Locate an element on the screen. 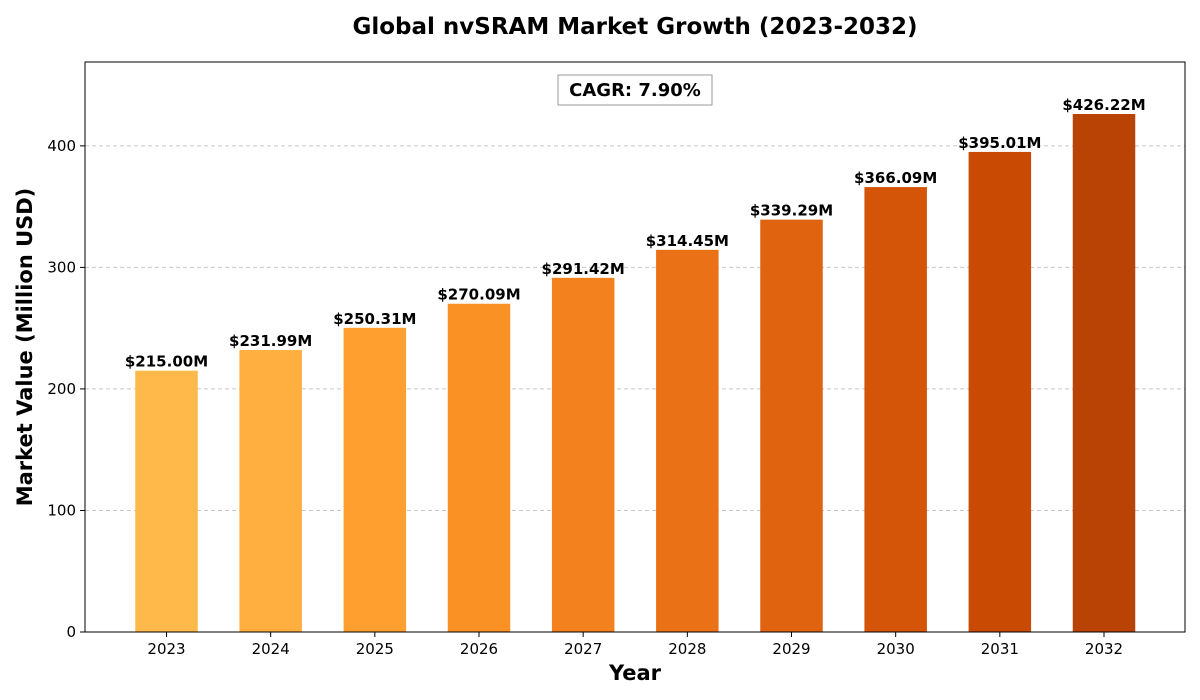  bar-2029 is located at coordinates (791, 425).